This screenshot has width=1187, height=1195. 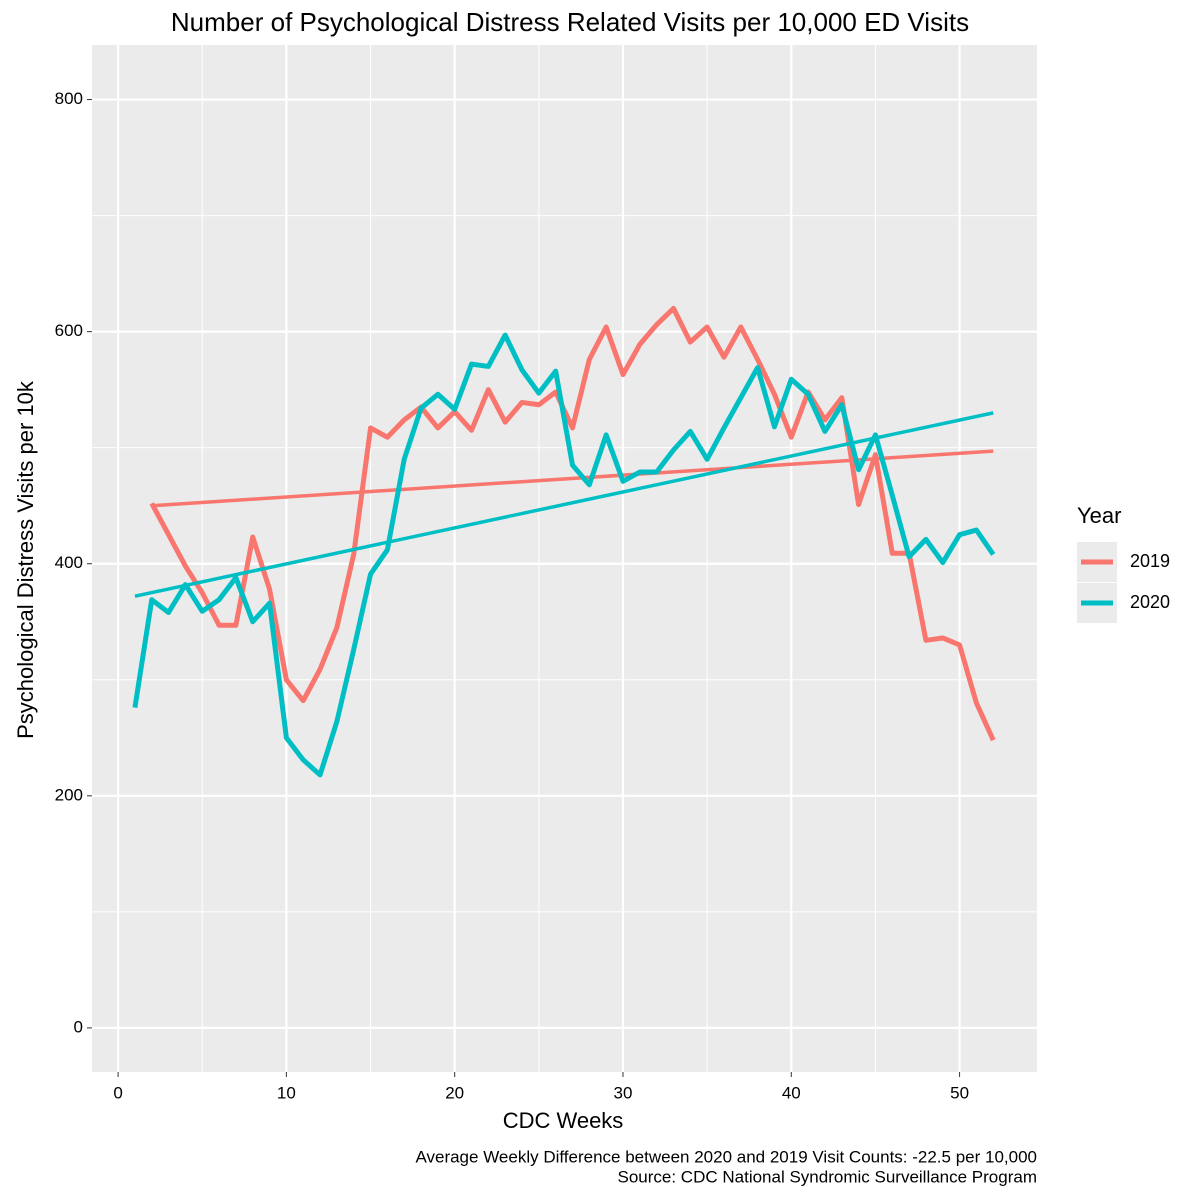 What do you see at coordinates (69, 794) in the screenshot?
I see `y-tick-label: 200` at bounding box center [69, 794].